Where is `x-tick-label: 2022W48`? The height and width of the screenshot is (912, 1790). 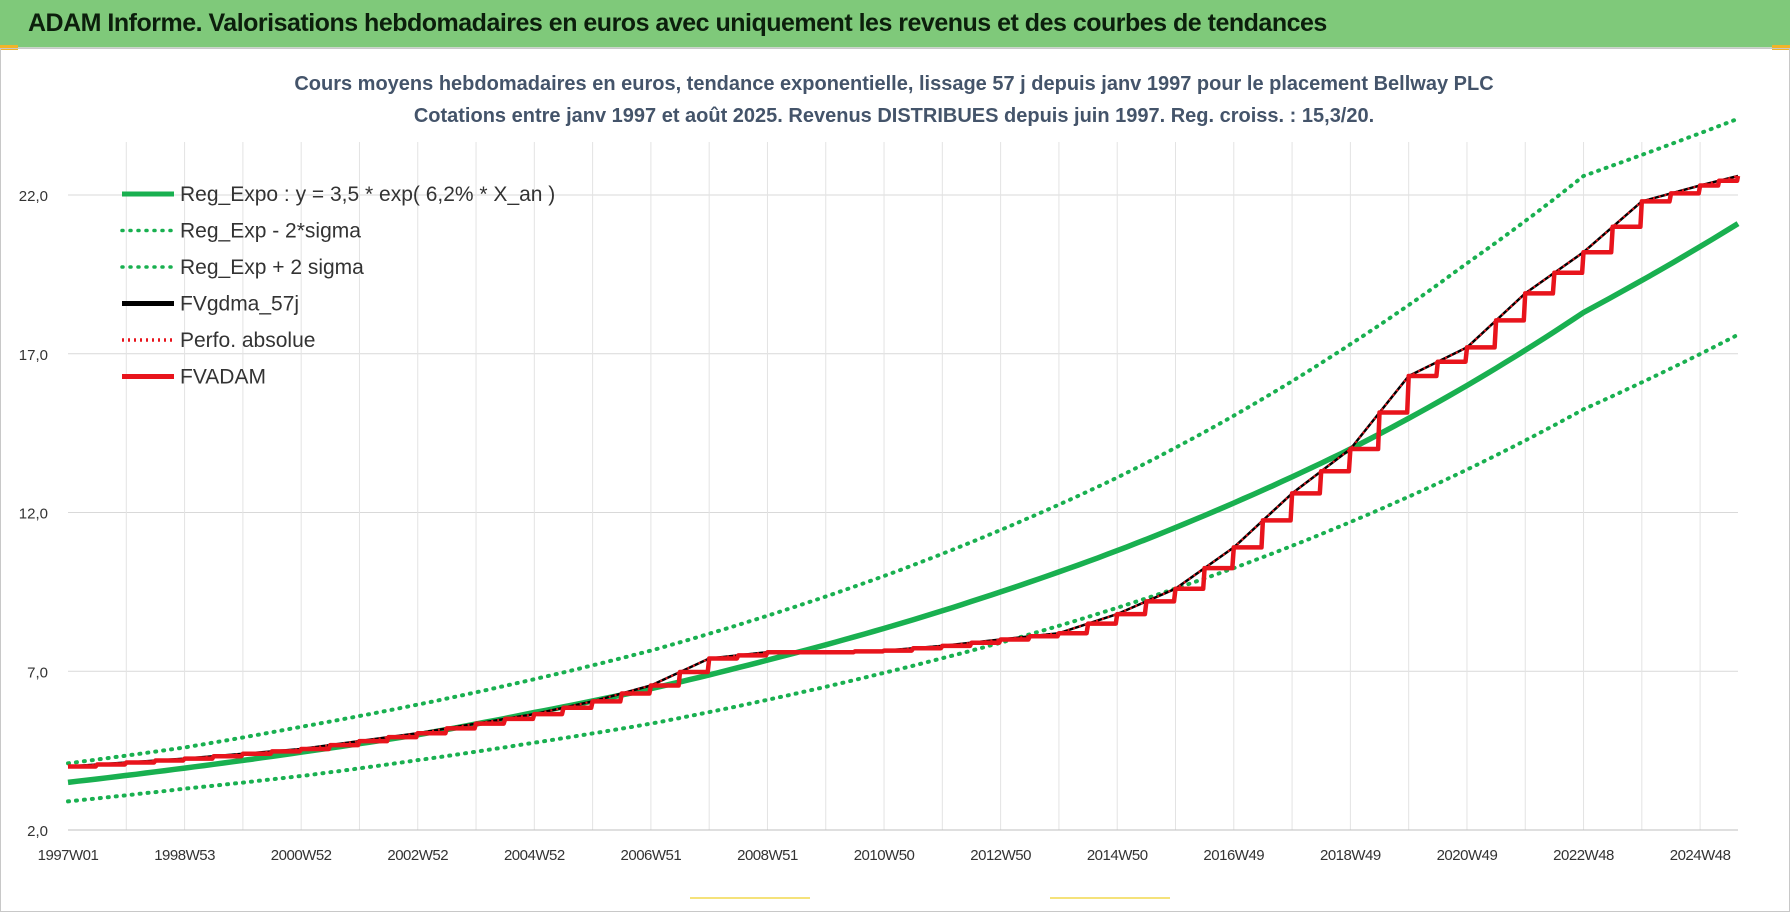 x-tick-label: 2022W48 is located at coordinates (1583, 855).